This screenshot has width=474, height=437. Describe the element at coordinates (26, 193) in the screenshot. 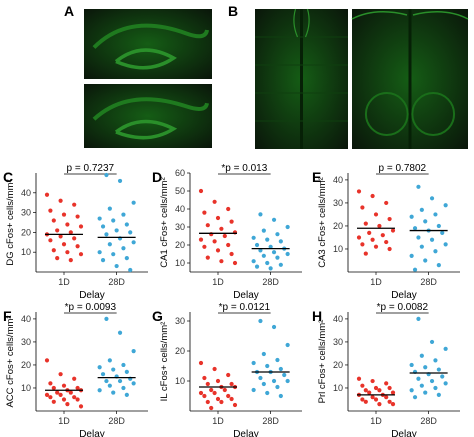

I see `y-tick-label-c: 40` at that location.